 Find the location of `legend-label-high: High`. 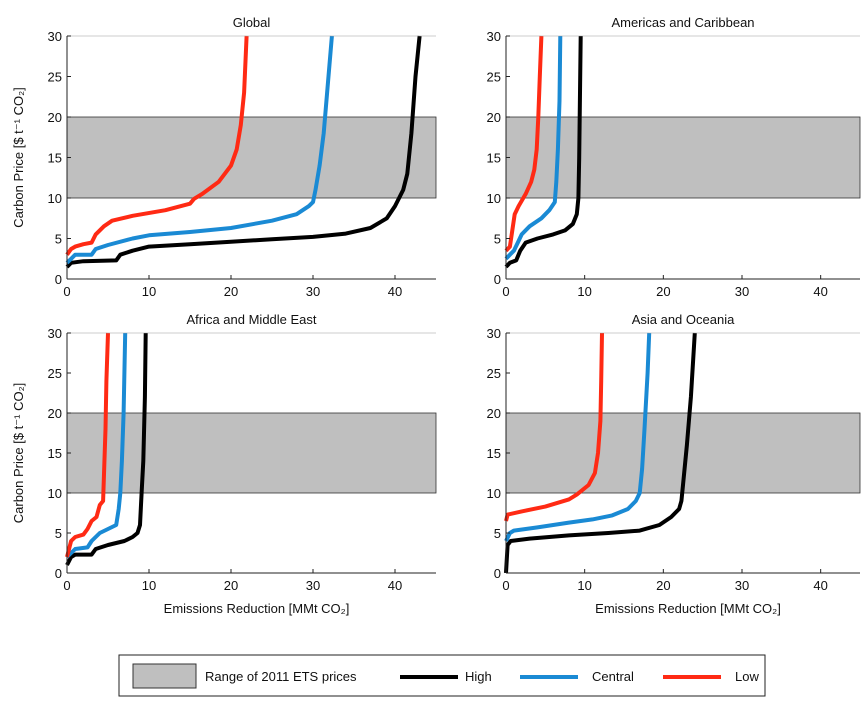

legend-label-high: High is located at coordinates (478, 676).